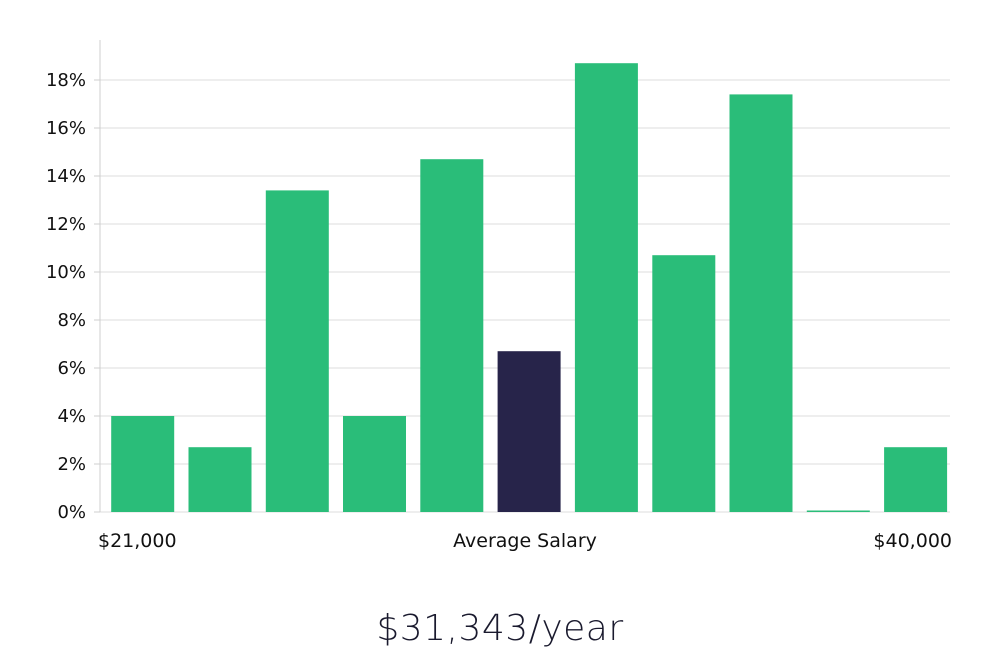  What do you see at coordinates (66, 224) in the screenshot?
I see `y-tick-label: 12%` at bounding box center [66, 224].